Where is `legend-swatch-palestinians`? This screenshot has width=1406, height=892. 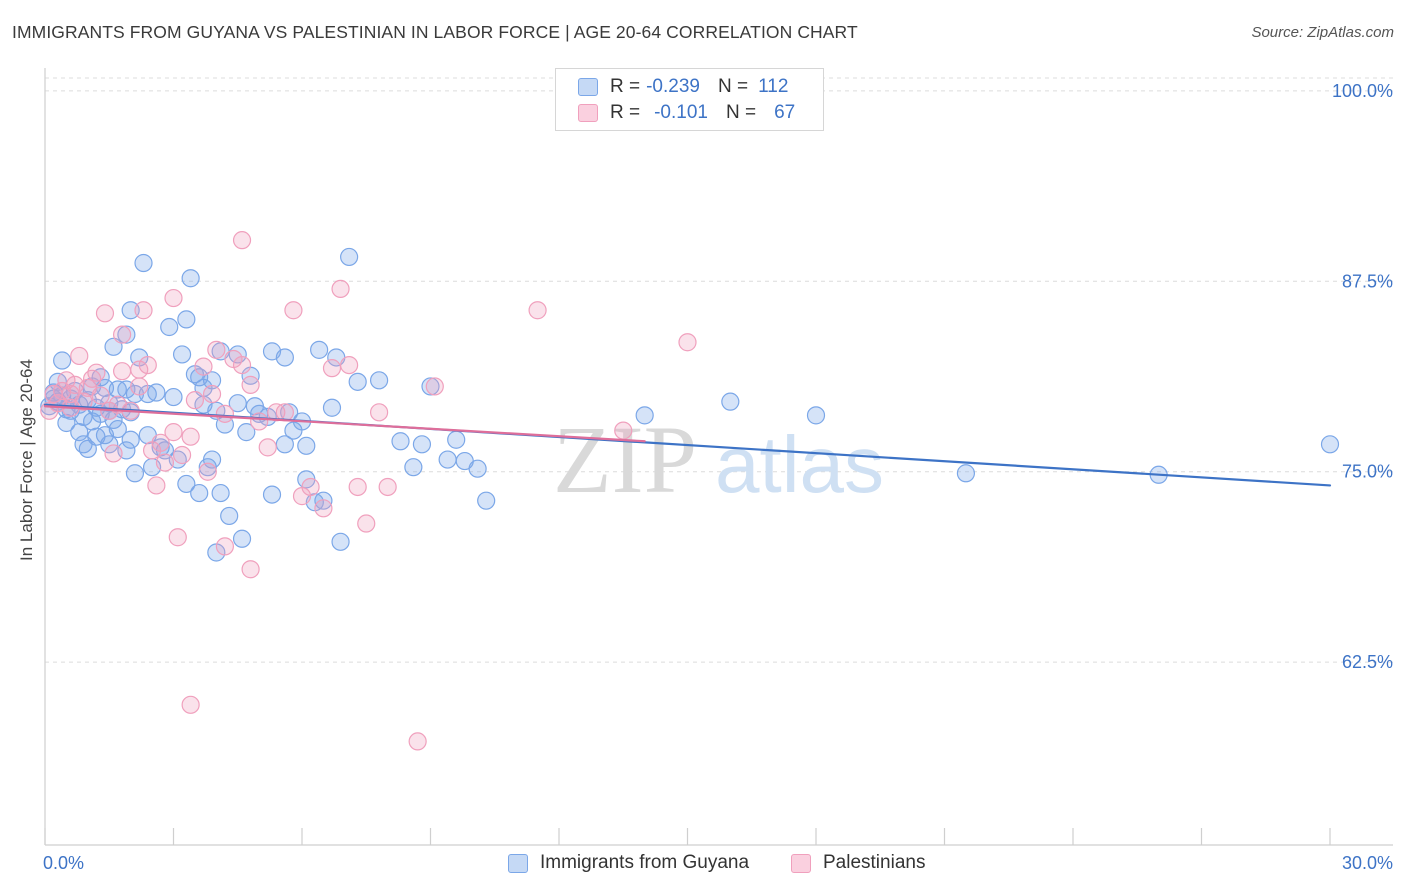
legend-swatch-palestinians is located at coordinates (588, 113).